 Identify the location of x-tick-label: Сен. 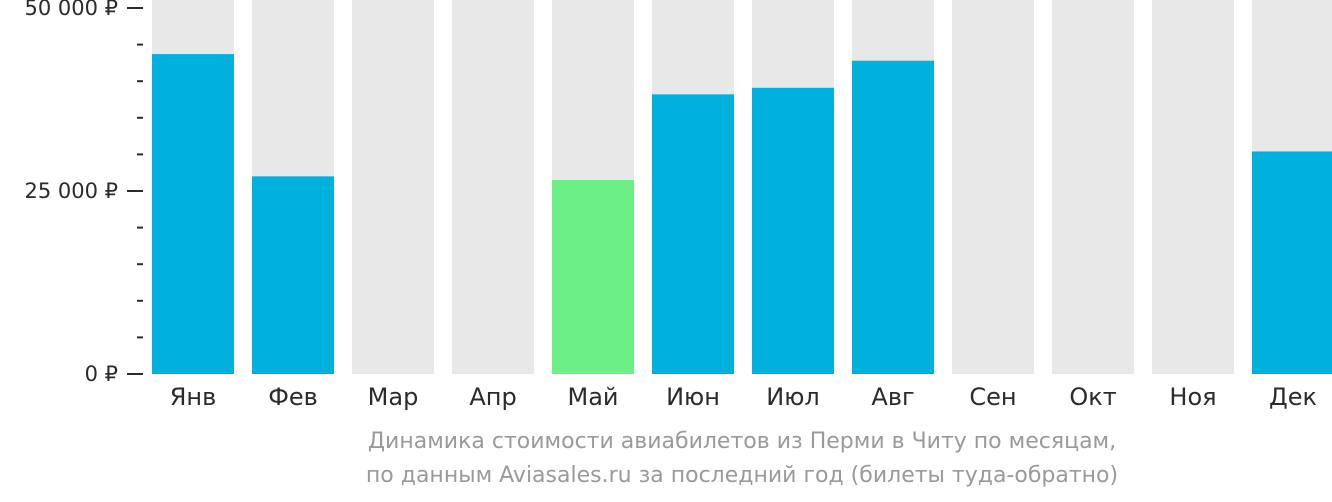
(992, 397).